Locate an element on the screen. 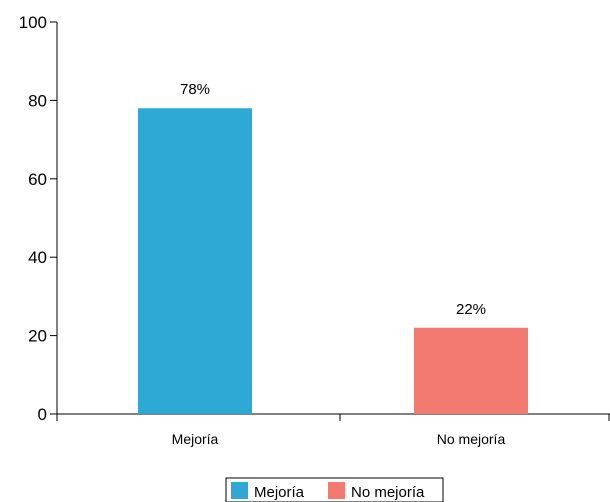  category-label-0: Mejoría is located at coordinates (195, 439).